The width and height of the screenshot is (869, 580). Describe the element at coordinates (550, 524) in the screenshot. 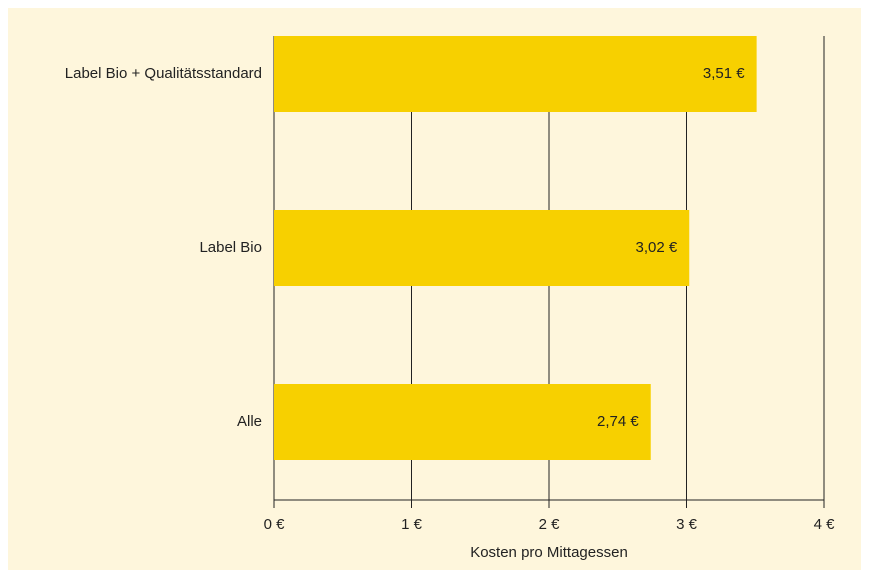

I see `x-tick-label: 2 €` at that location.